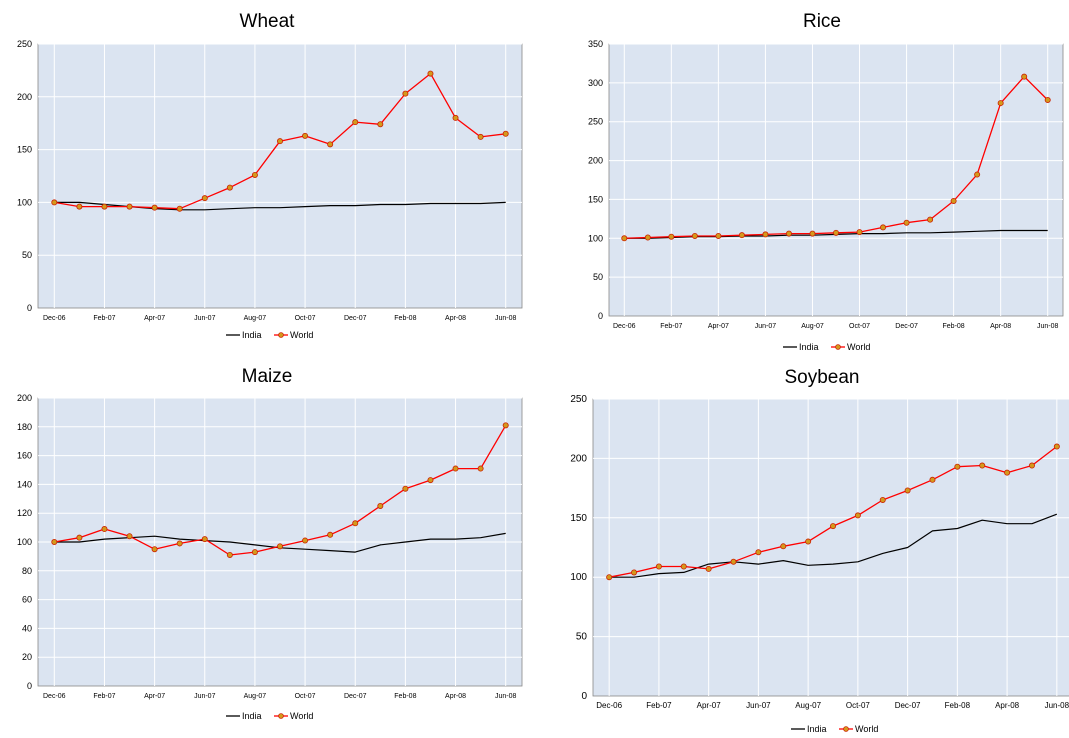  What do you see at coordinates (154, 318) in the screenshot?
I see `wheat-x-tick-label: Apr-07` at bounding box center [154, 318].